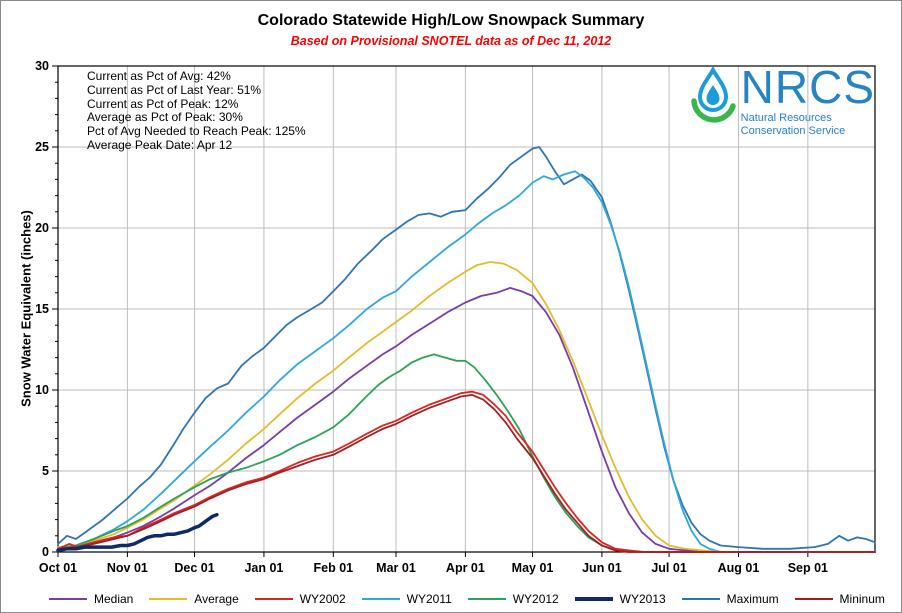 The image size is (902, 613). What do you see at coordinates (165, 117) in the screenshot?
I see `stat-average-pct-peak: Average as Pct of Peak: 30%` at bounding box center [165, 117].